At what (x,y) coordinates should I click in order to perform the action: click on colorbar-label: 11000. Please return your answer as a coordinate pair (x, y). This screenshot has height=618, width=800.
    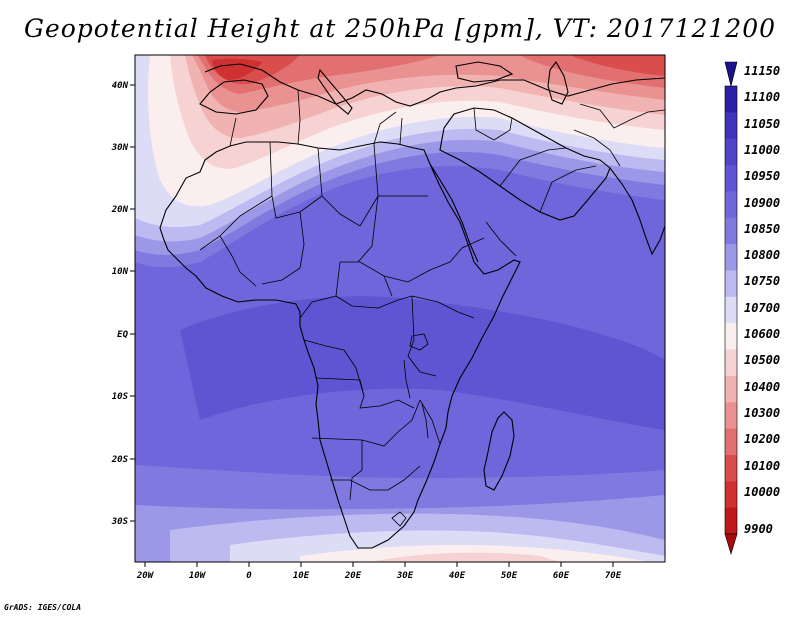
    Looking at the image, I should click on (762, 150).